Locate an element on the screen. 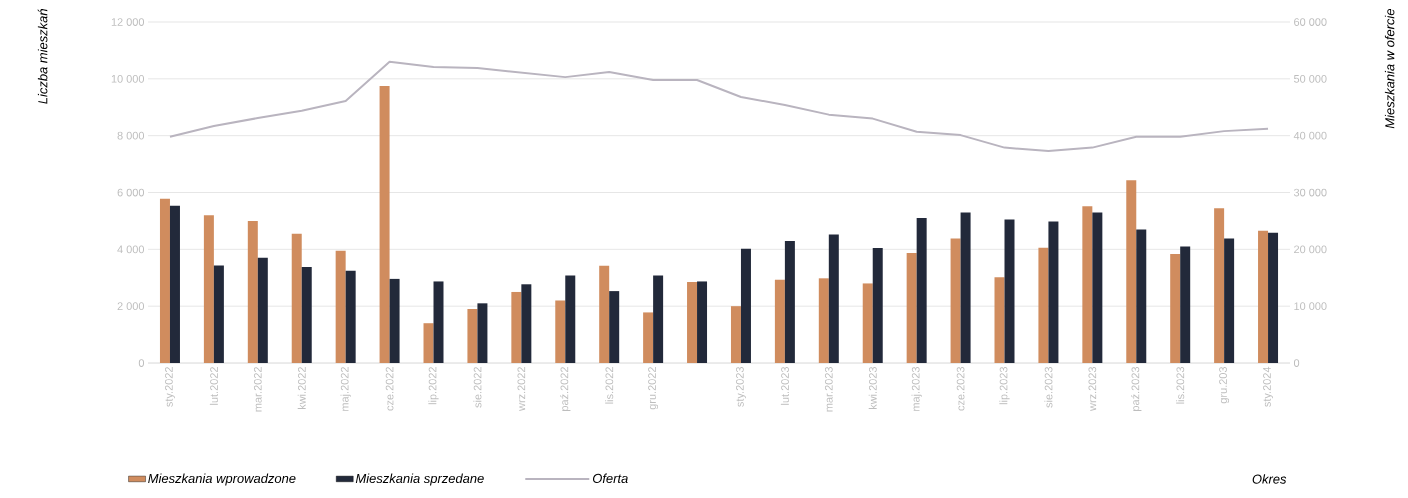 The height and width of the screenshot is (498, 1408). x-tick-label: wrz.2022 is located at coordinates (521, 389).